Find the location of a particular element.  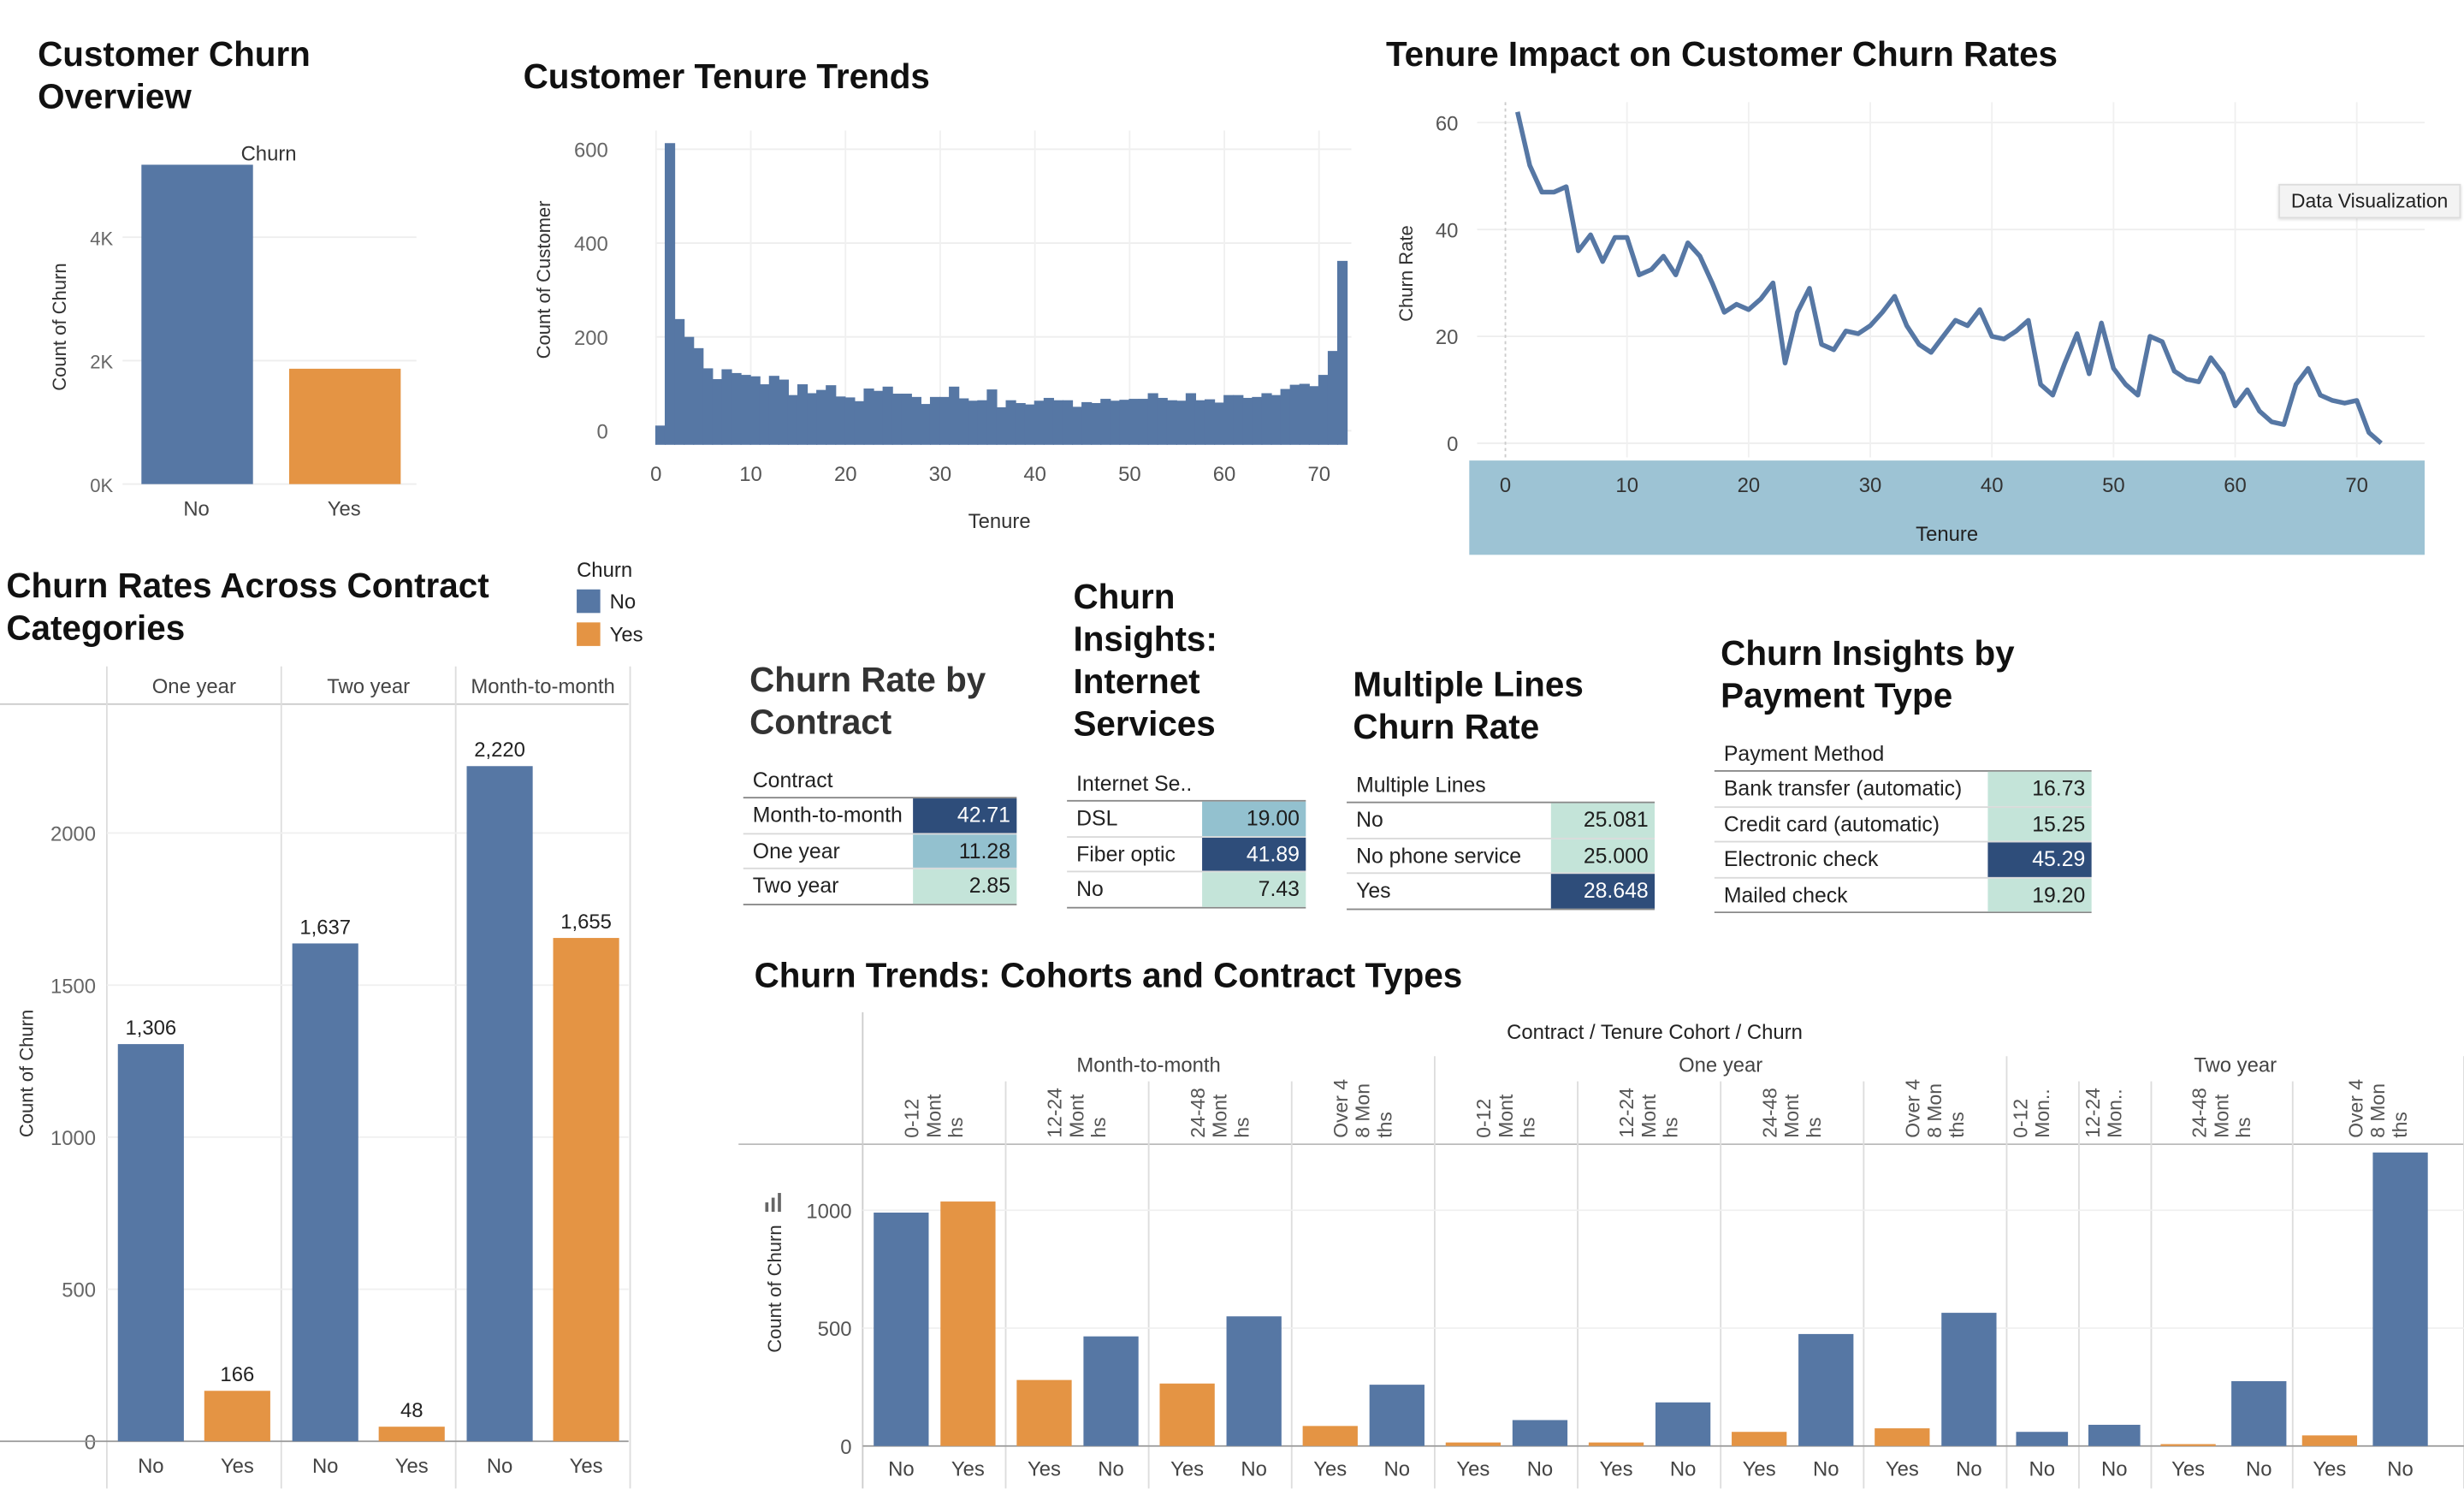

table-row: No phone service 25.000 is located at coordinates (1501, 855).